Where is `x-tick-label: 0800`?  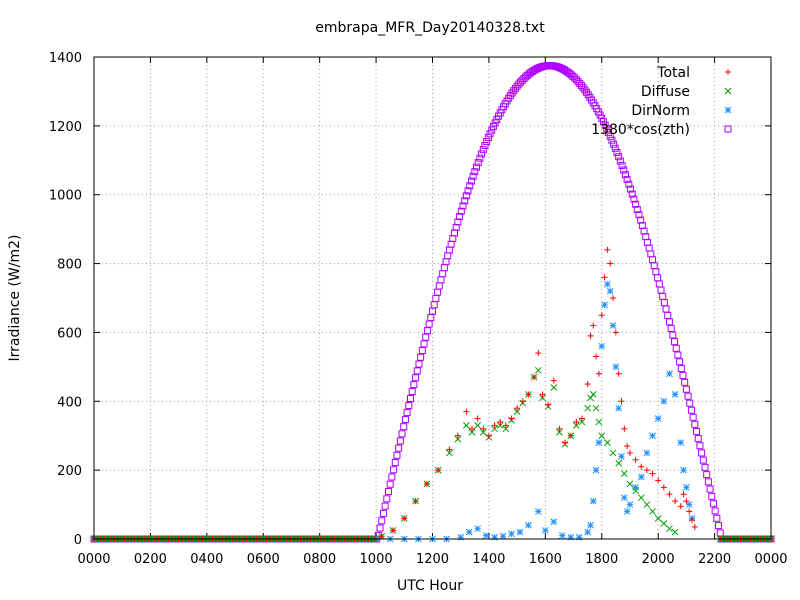
x-tick-label: 0800 is located at coordinates (319, 559).